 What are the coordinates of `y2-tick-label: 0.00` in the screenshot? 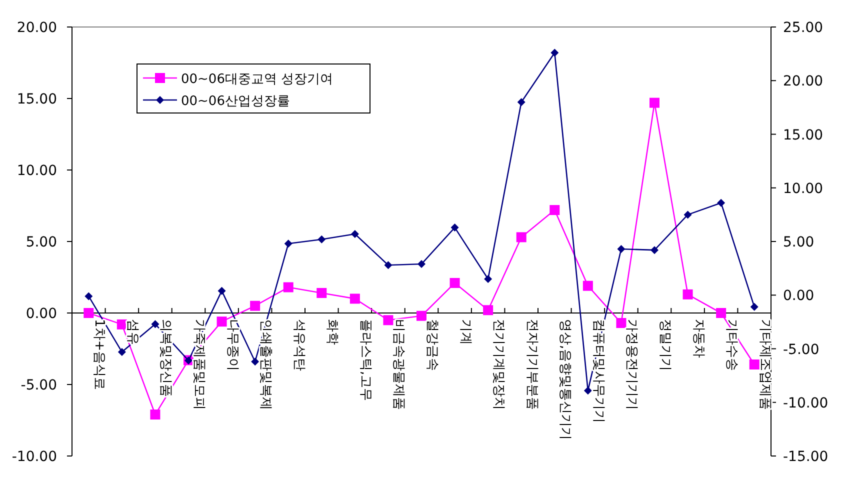 It's located at (798, 296).